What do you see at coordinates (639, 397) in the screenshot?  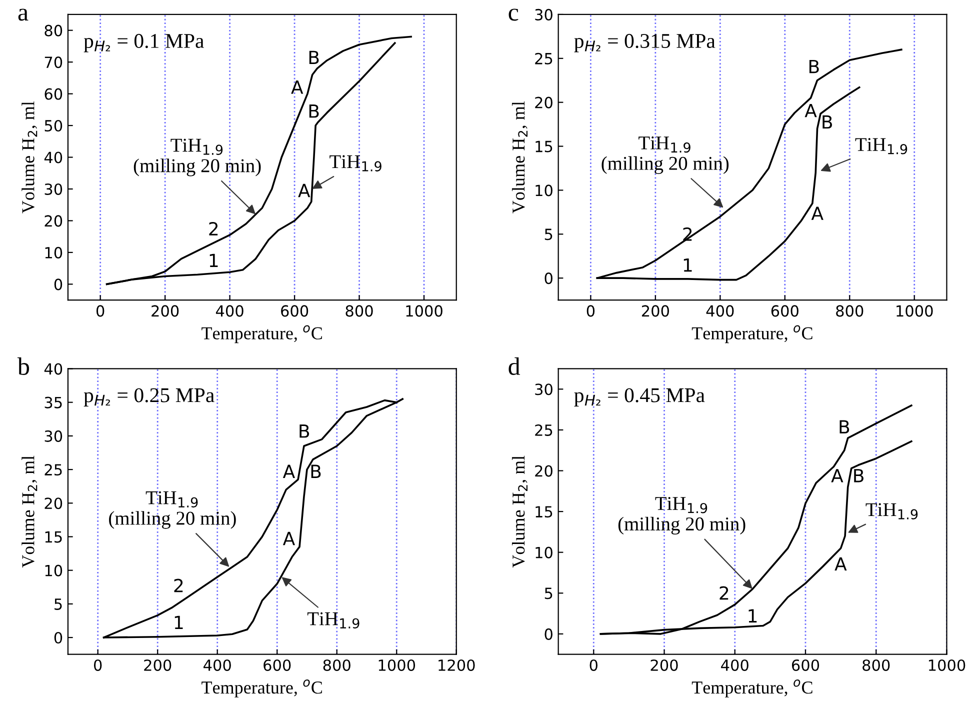 I see `annotation: p$_{H₂}$ = 0.45 MPa` at bounding box center [639, 397].